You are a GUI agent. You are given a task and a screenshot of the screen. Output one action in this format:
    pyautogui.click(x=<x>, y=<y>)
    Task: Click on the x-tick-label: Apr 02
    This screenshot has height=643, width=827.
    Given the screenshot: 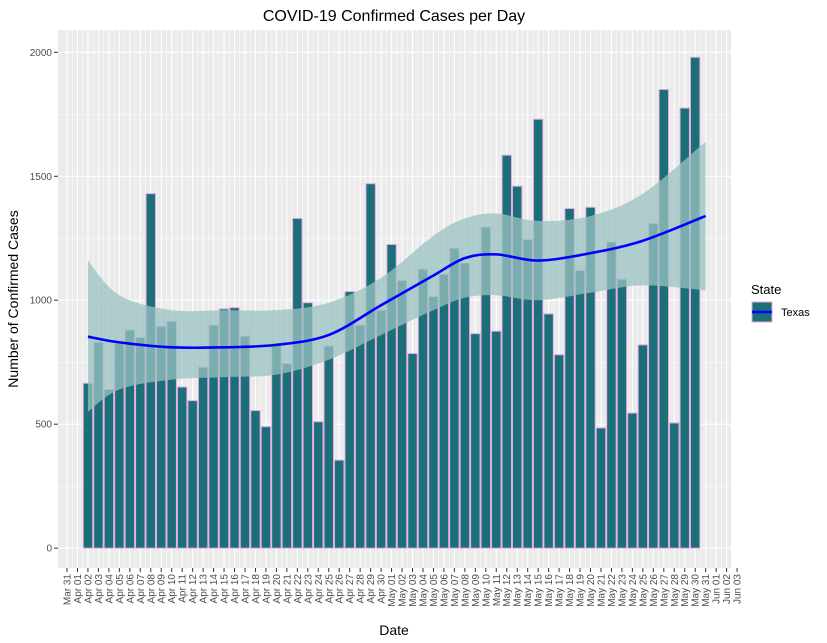 What is the action you would take?
    pyautogui.click(x=88, y=589)
    